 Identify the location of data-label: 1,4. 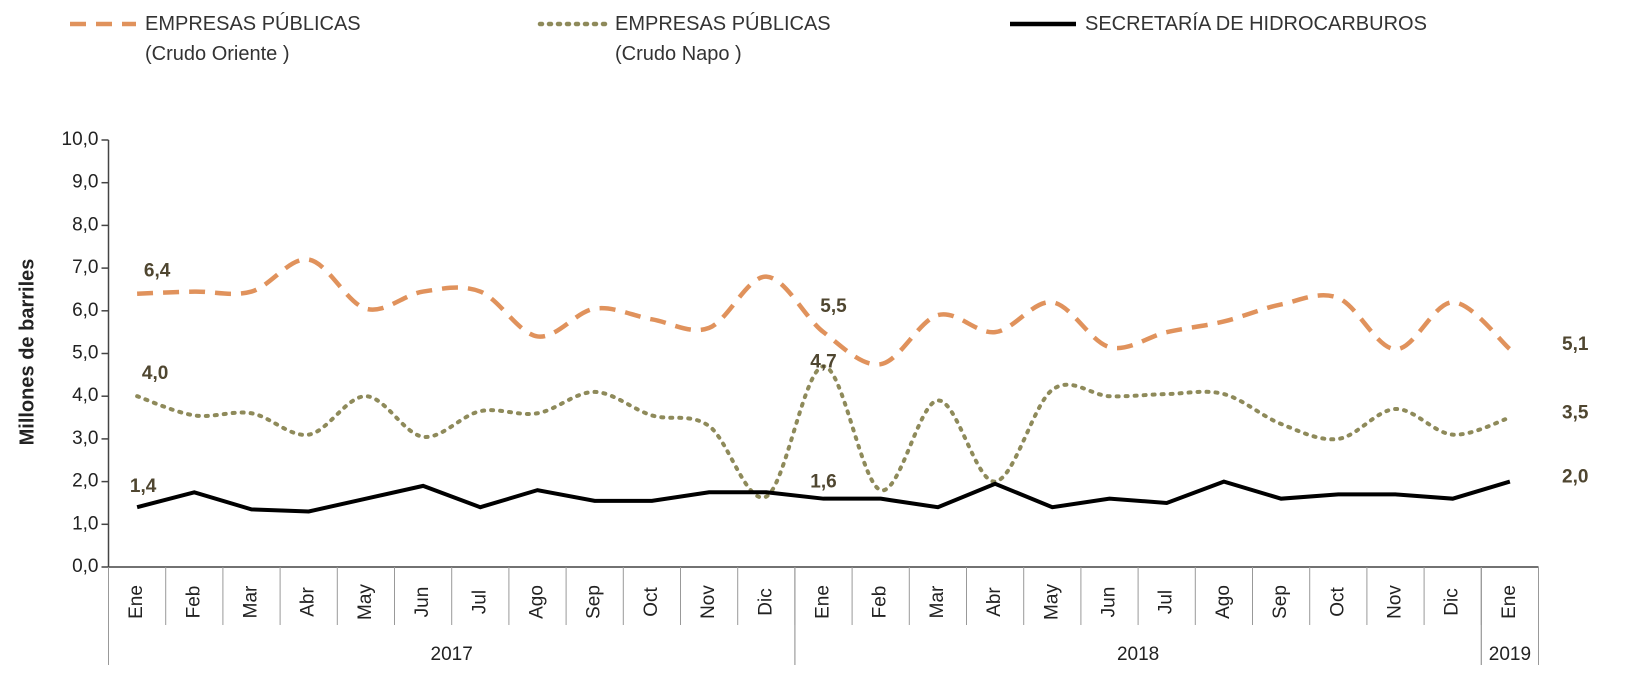
(143, 486).